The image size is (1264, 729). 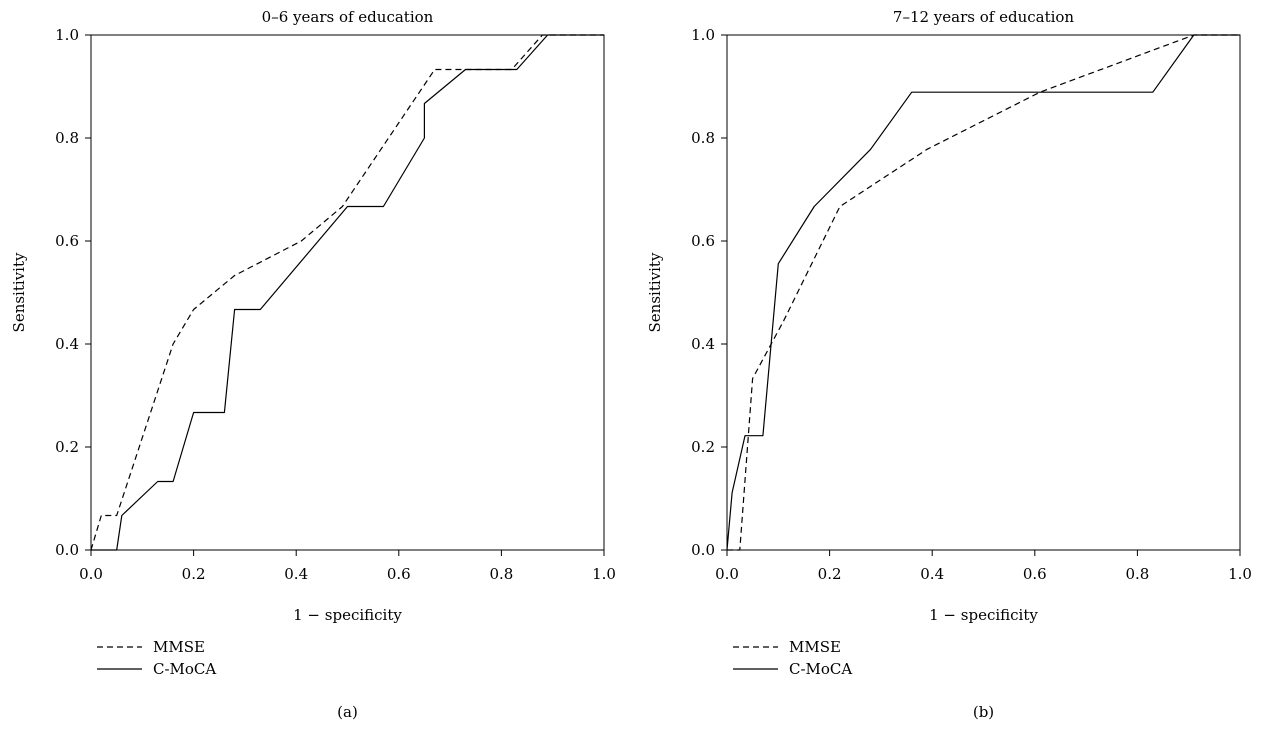 What do you see at coordinates (347, 712) in the screenshot?
I see `panel-label: (a)` at bounding box center [347, 712].